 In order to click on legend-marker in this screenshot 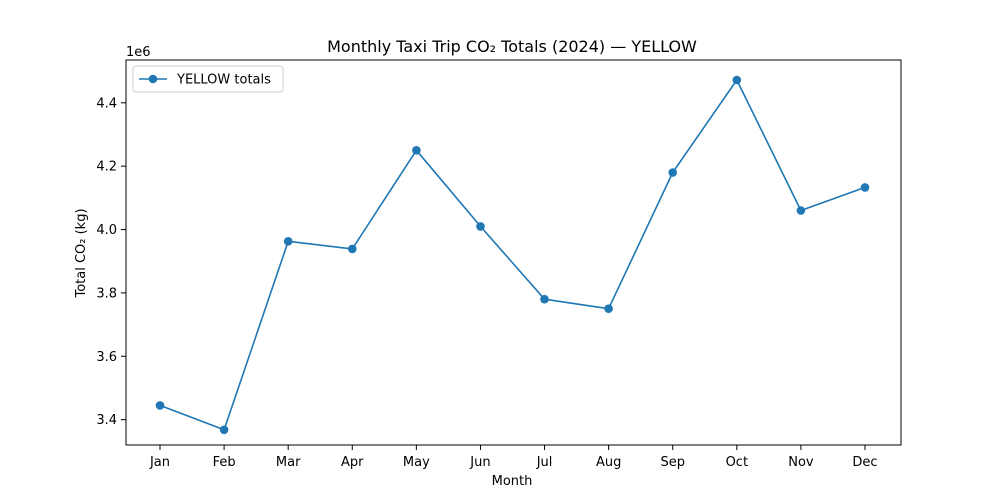, I will do `click(153, 79)`.